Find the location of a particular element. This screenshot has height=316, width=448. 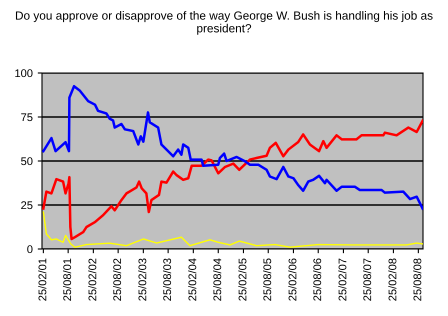

y-tick-label: 25 is located at coordinates (27, 205).